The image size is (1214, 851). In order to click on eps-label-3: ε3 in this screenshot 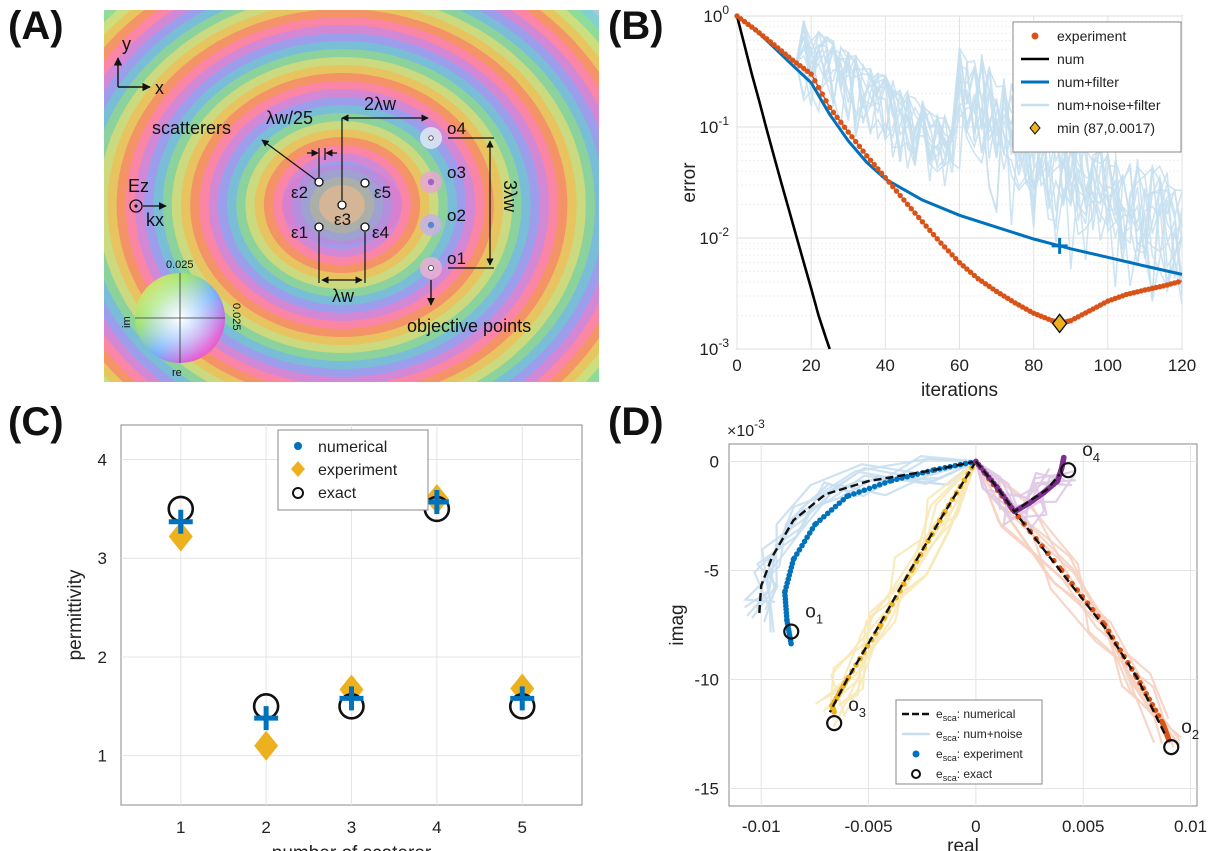, I will do `click(342, 219)`.